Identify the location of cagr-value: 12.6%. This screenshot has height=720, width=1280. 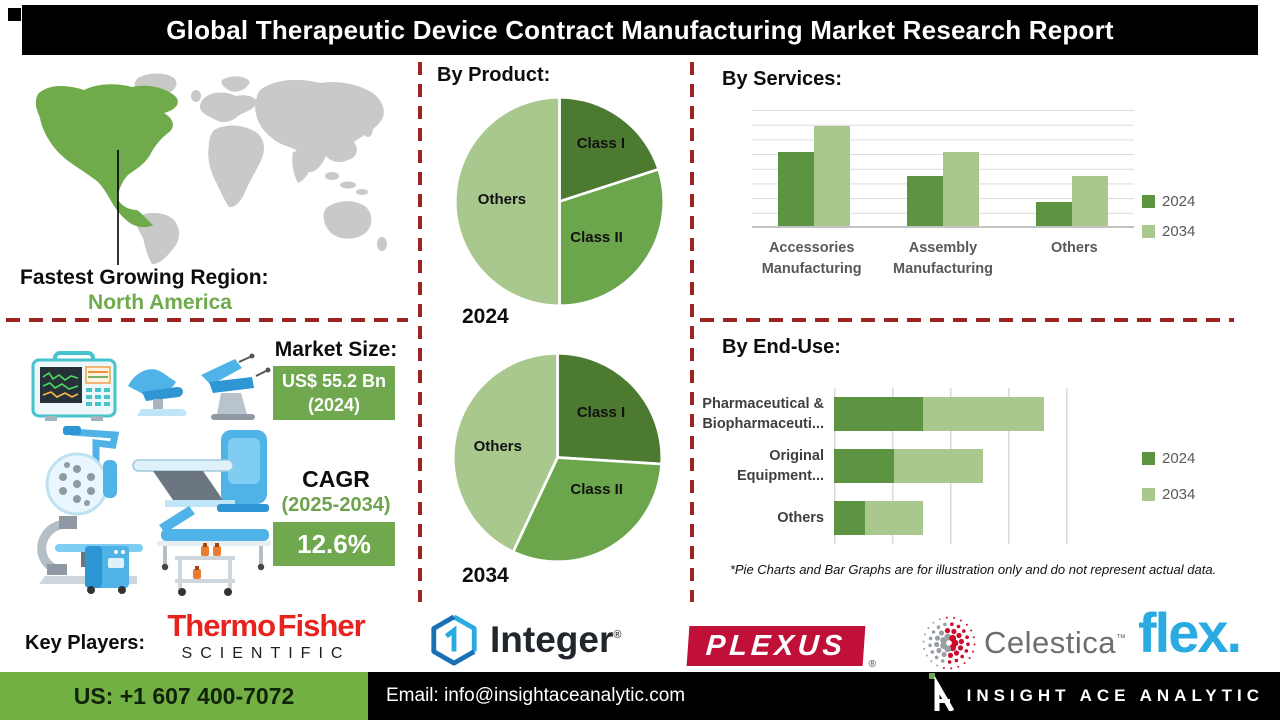
(334, 543).